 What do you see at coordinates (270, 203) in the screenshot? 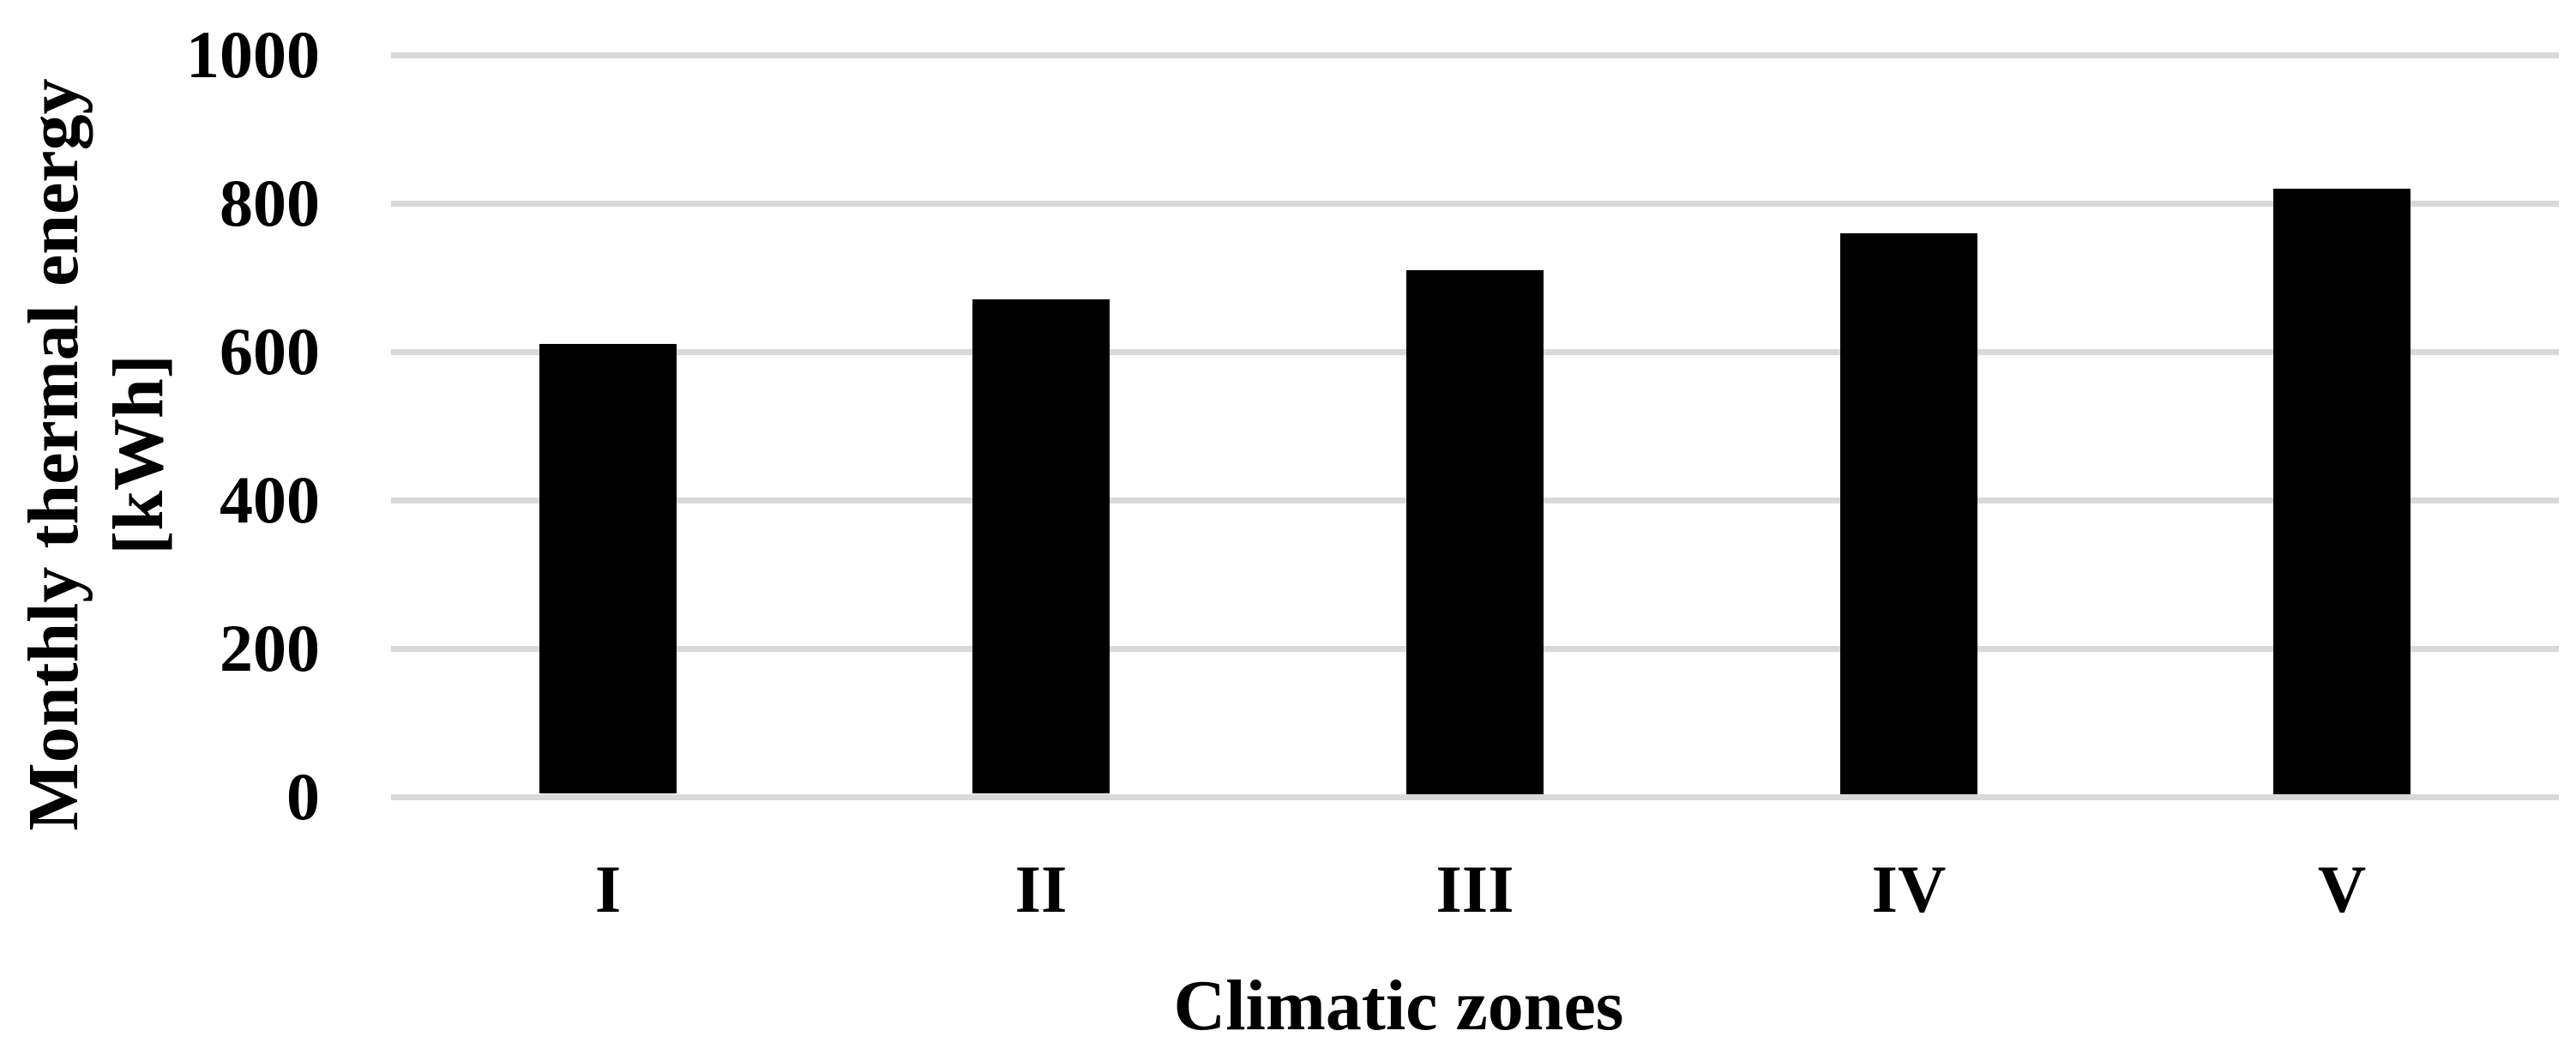
I see `y-tick-label-800: 800` at bounding box center [270, 203].